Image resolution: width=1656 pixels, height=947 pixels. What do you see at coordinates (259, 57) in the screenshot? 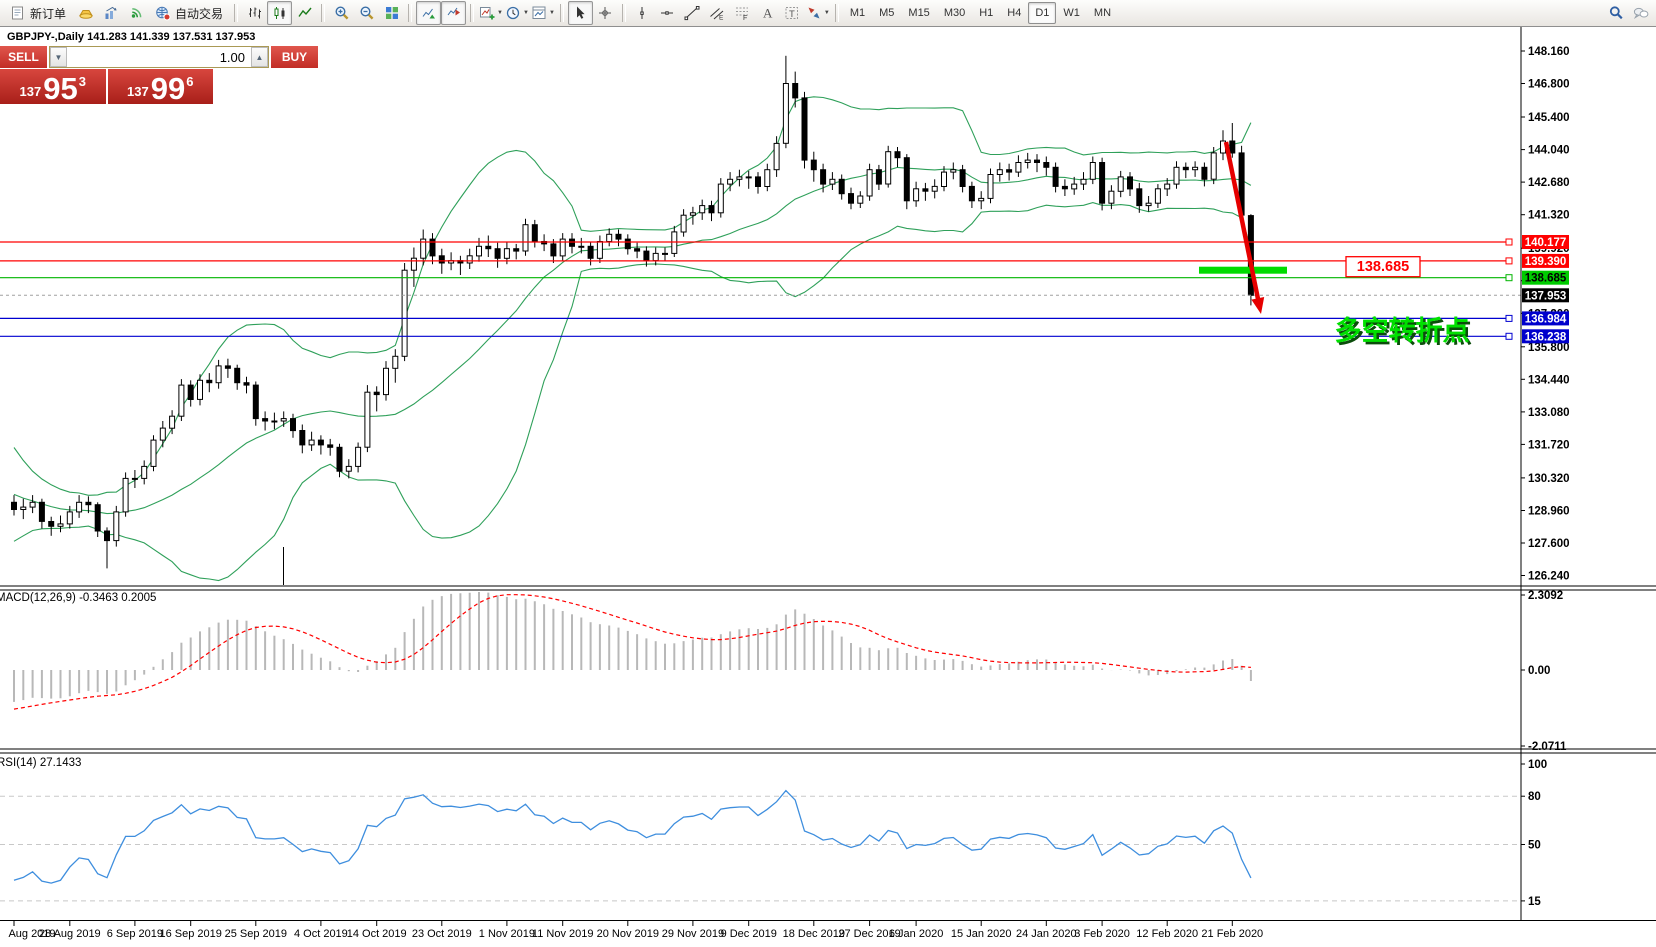
I see `volume-increase-button: ▲` at bounding box center [259, 57].